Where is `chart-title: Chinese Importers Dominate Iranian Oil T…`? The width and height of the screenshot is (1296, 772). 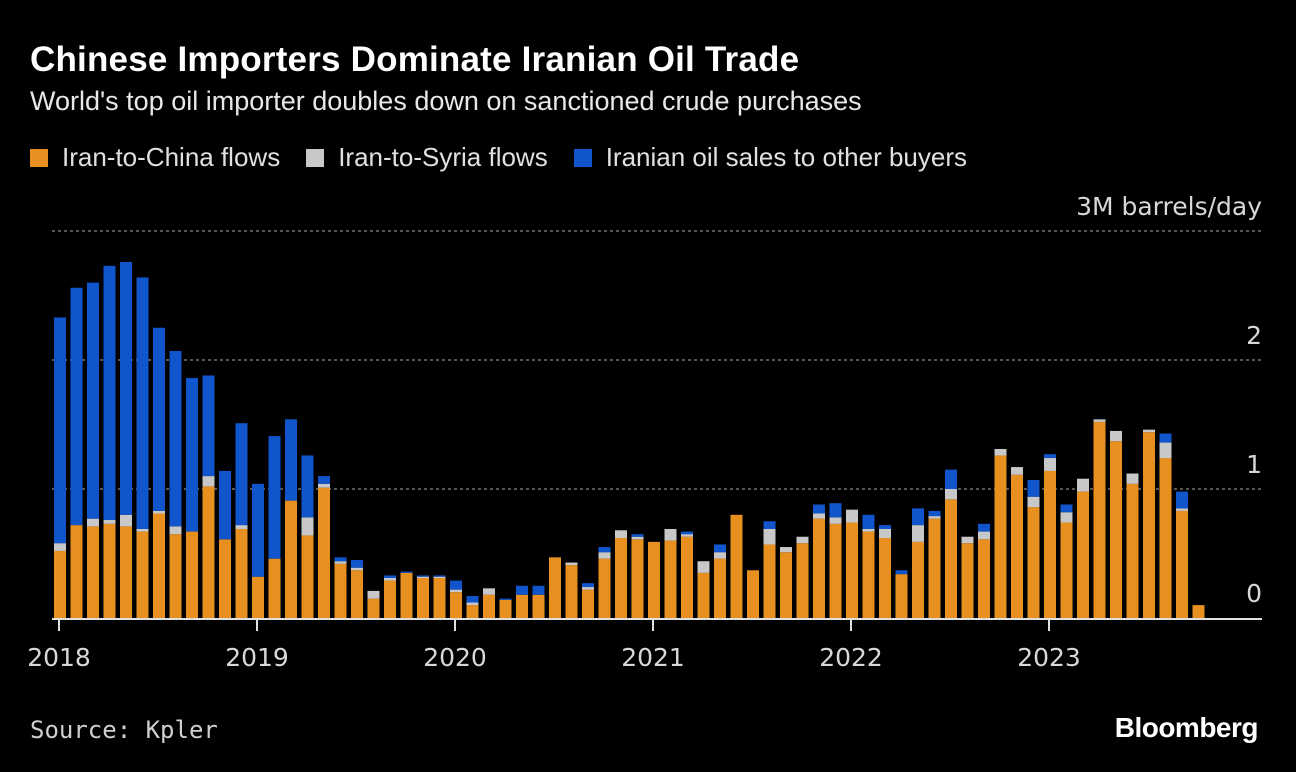 chart-title: Chinese Importers Dominate Iranian Oil T… is located at coordinates (415, 59).